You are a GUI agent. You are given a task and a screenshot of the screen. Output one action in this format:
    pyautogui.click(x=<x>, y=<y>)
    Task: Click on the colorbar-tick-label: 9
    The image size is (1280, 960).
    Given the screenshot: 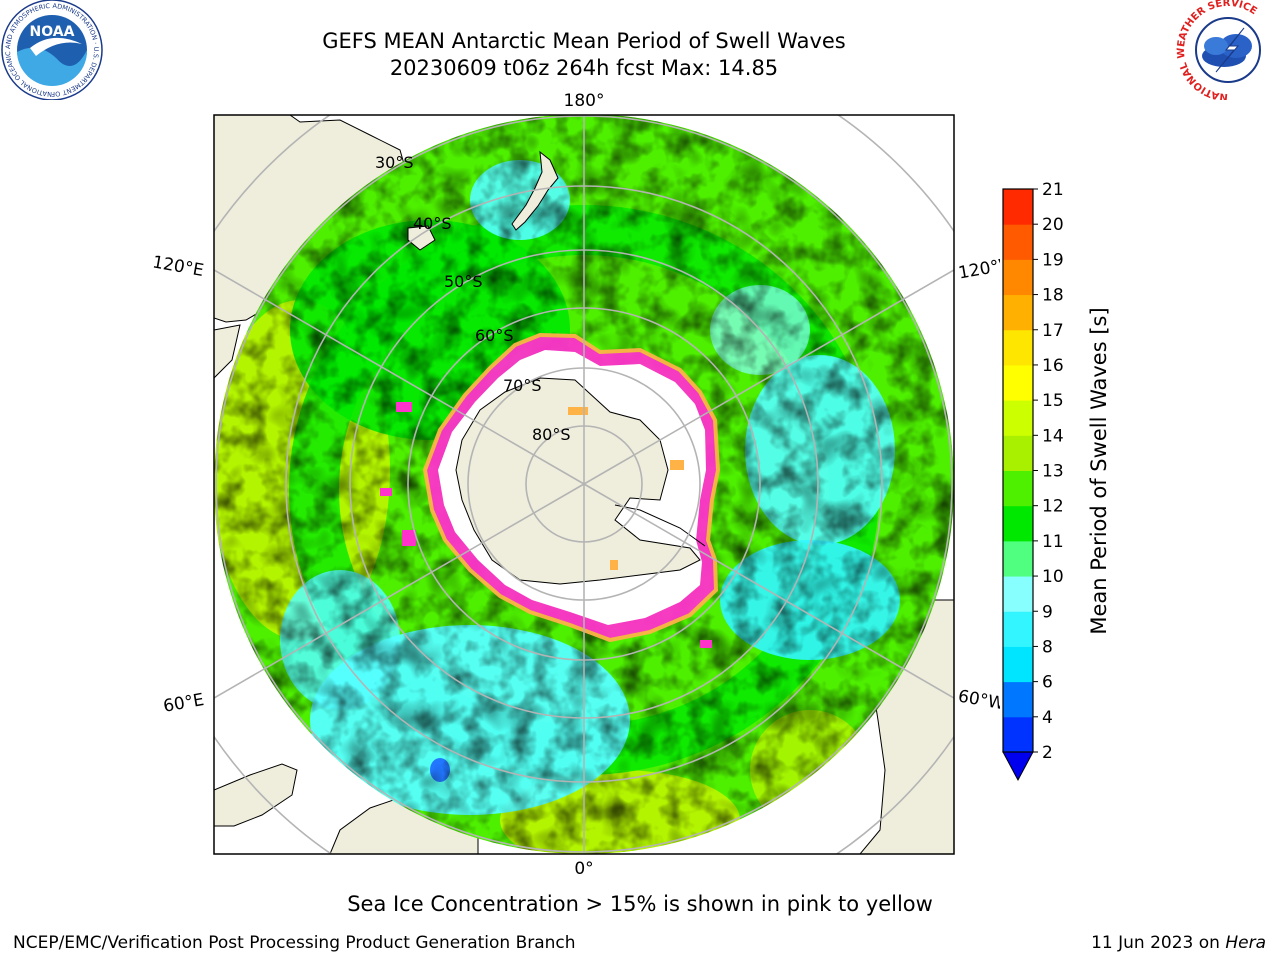 What is the action you would take?
    pyautogui.click(x=1047, y=612)
    